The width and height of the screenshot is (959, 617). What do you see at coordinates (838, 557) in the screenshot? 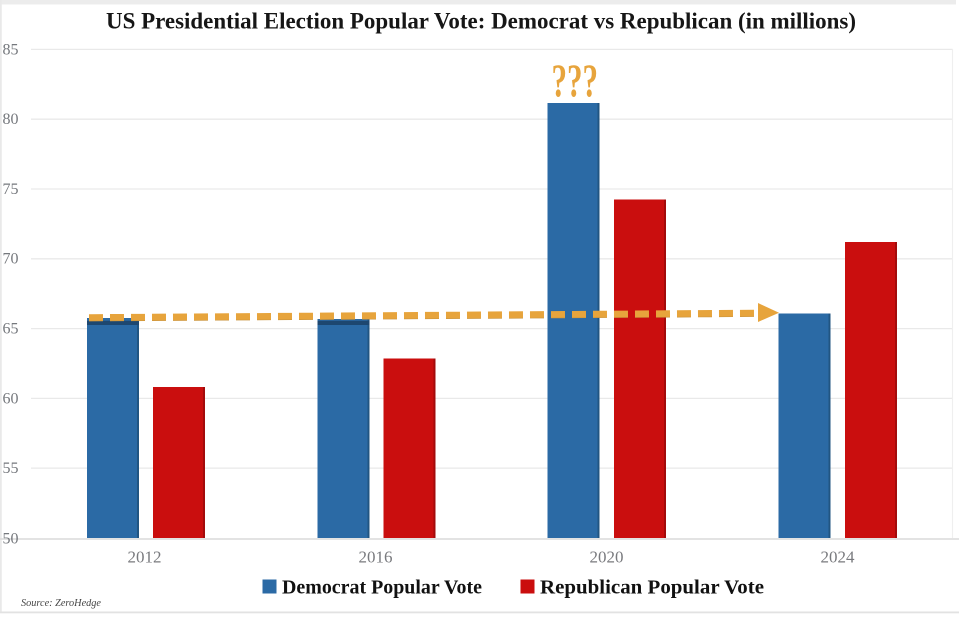
I see `svg-text: 2024` at bounding box center [838, 557].